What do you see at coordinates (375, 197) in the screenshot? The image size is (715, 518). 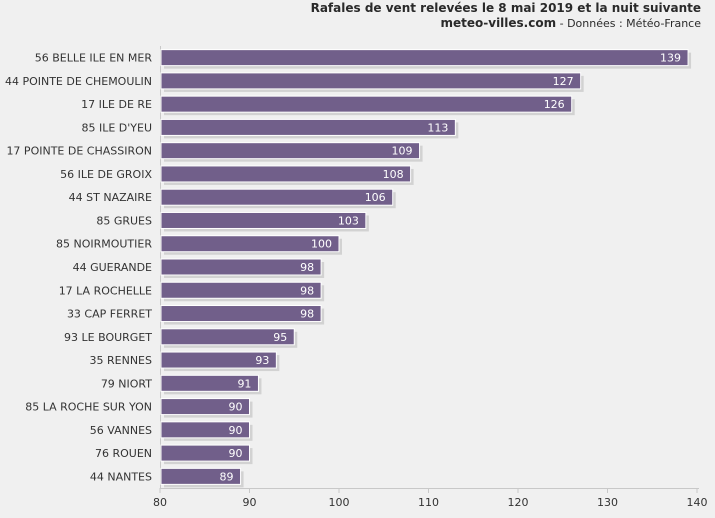 I see `bar-value-label: 106` at bounding box center [375, 197].